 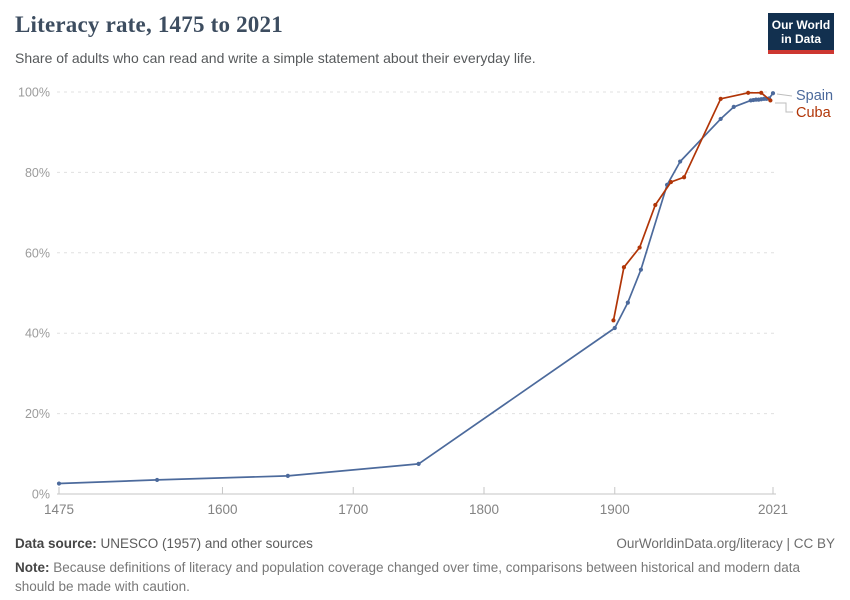 What do you see at coordinates (59, 509) in the screenshot?
I see `x-axis-label: 1475` at bounding box center [59, 509].